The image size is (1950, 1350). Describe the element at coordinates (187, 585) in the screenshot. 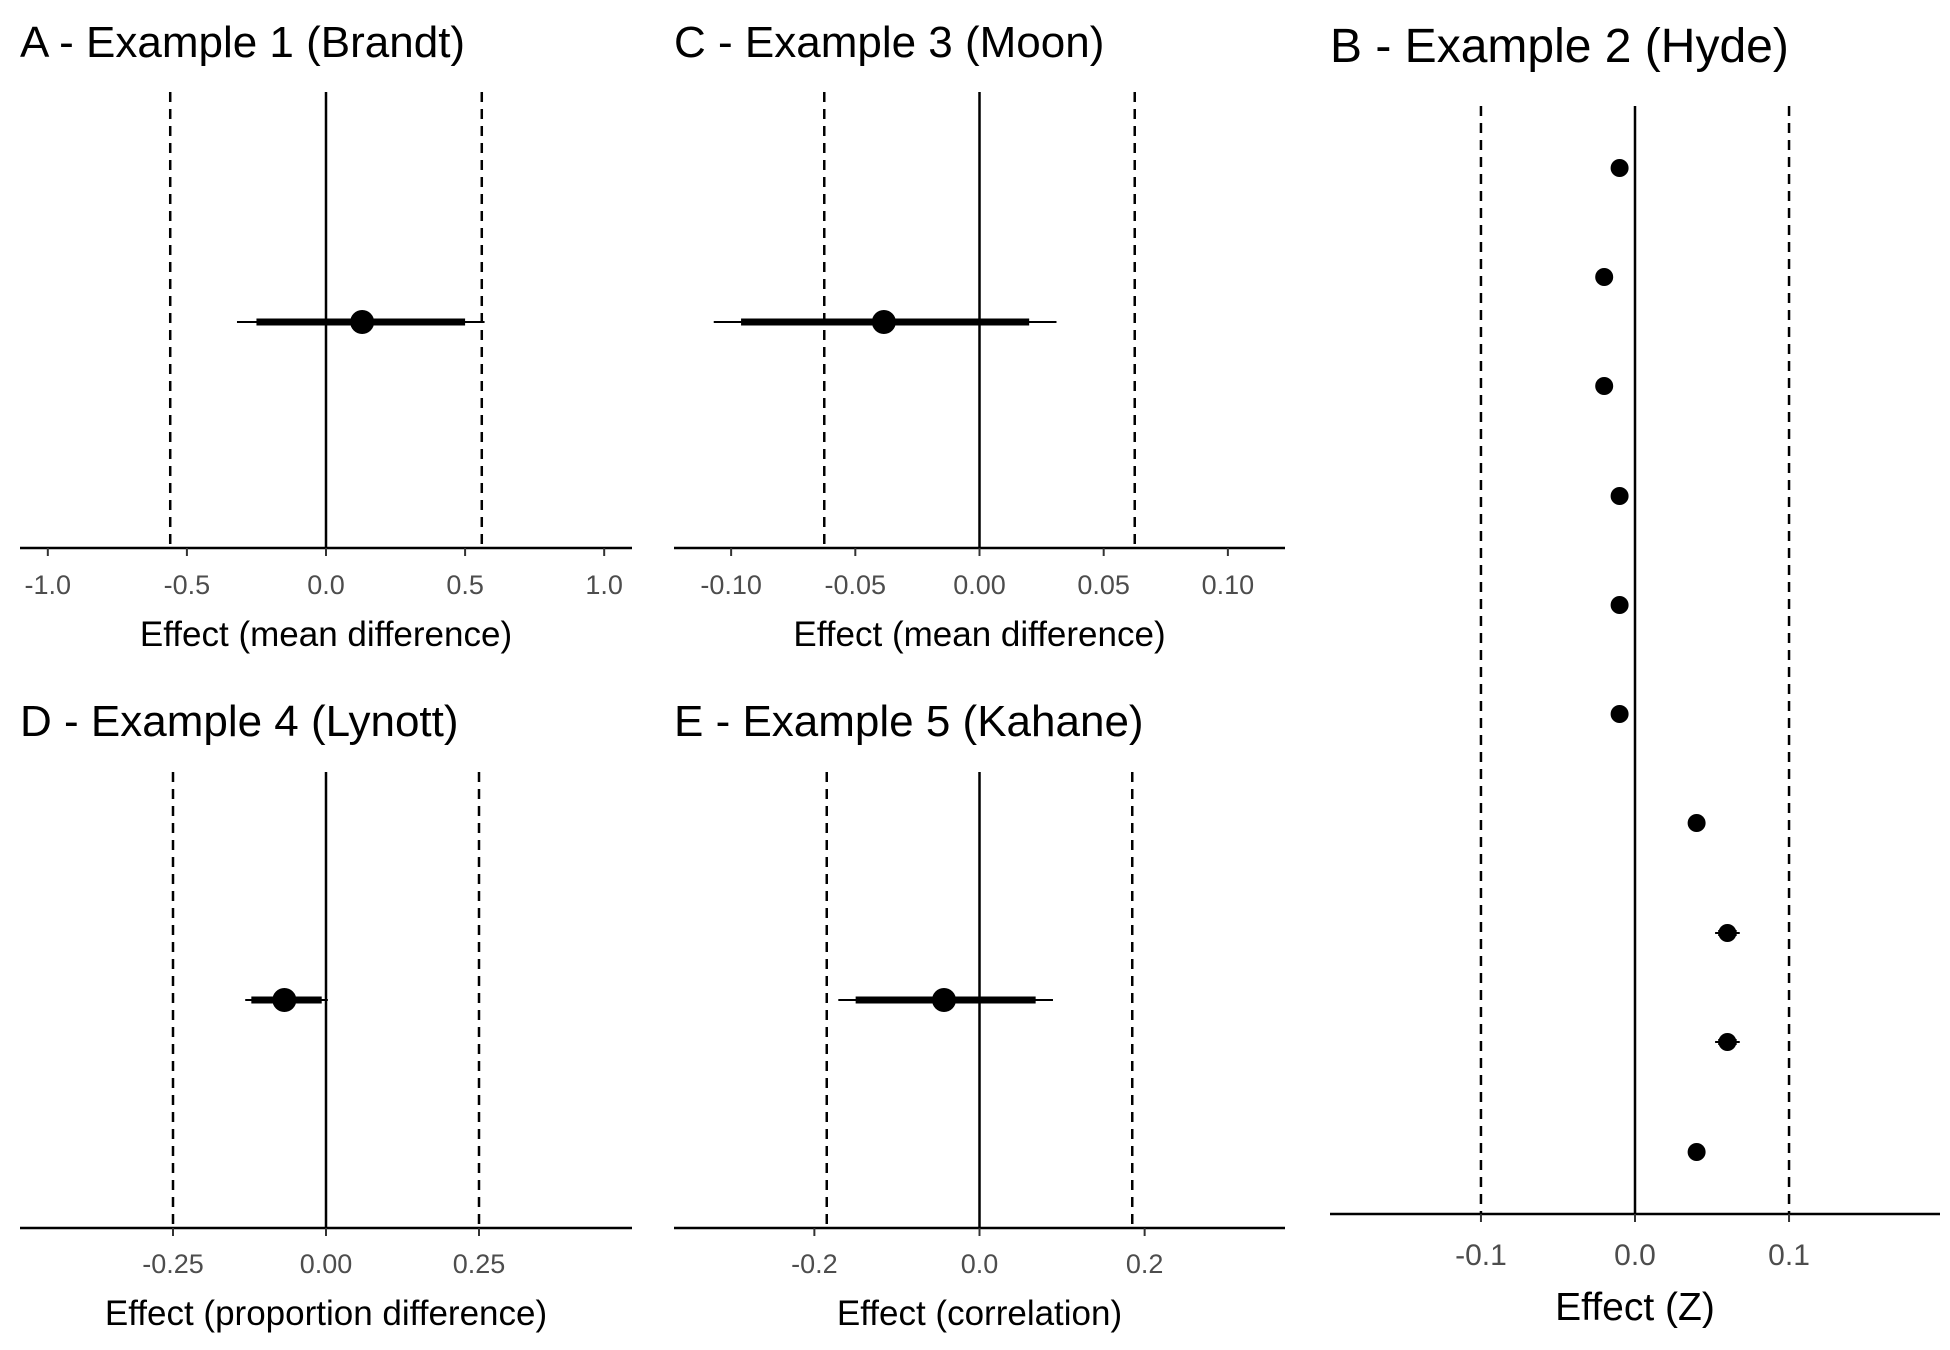

I see `x-tick-label: -0.5` at that location.